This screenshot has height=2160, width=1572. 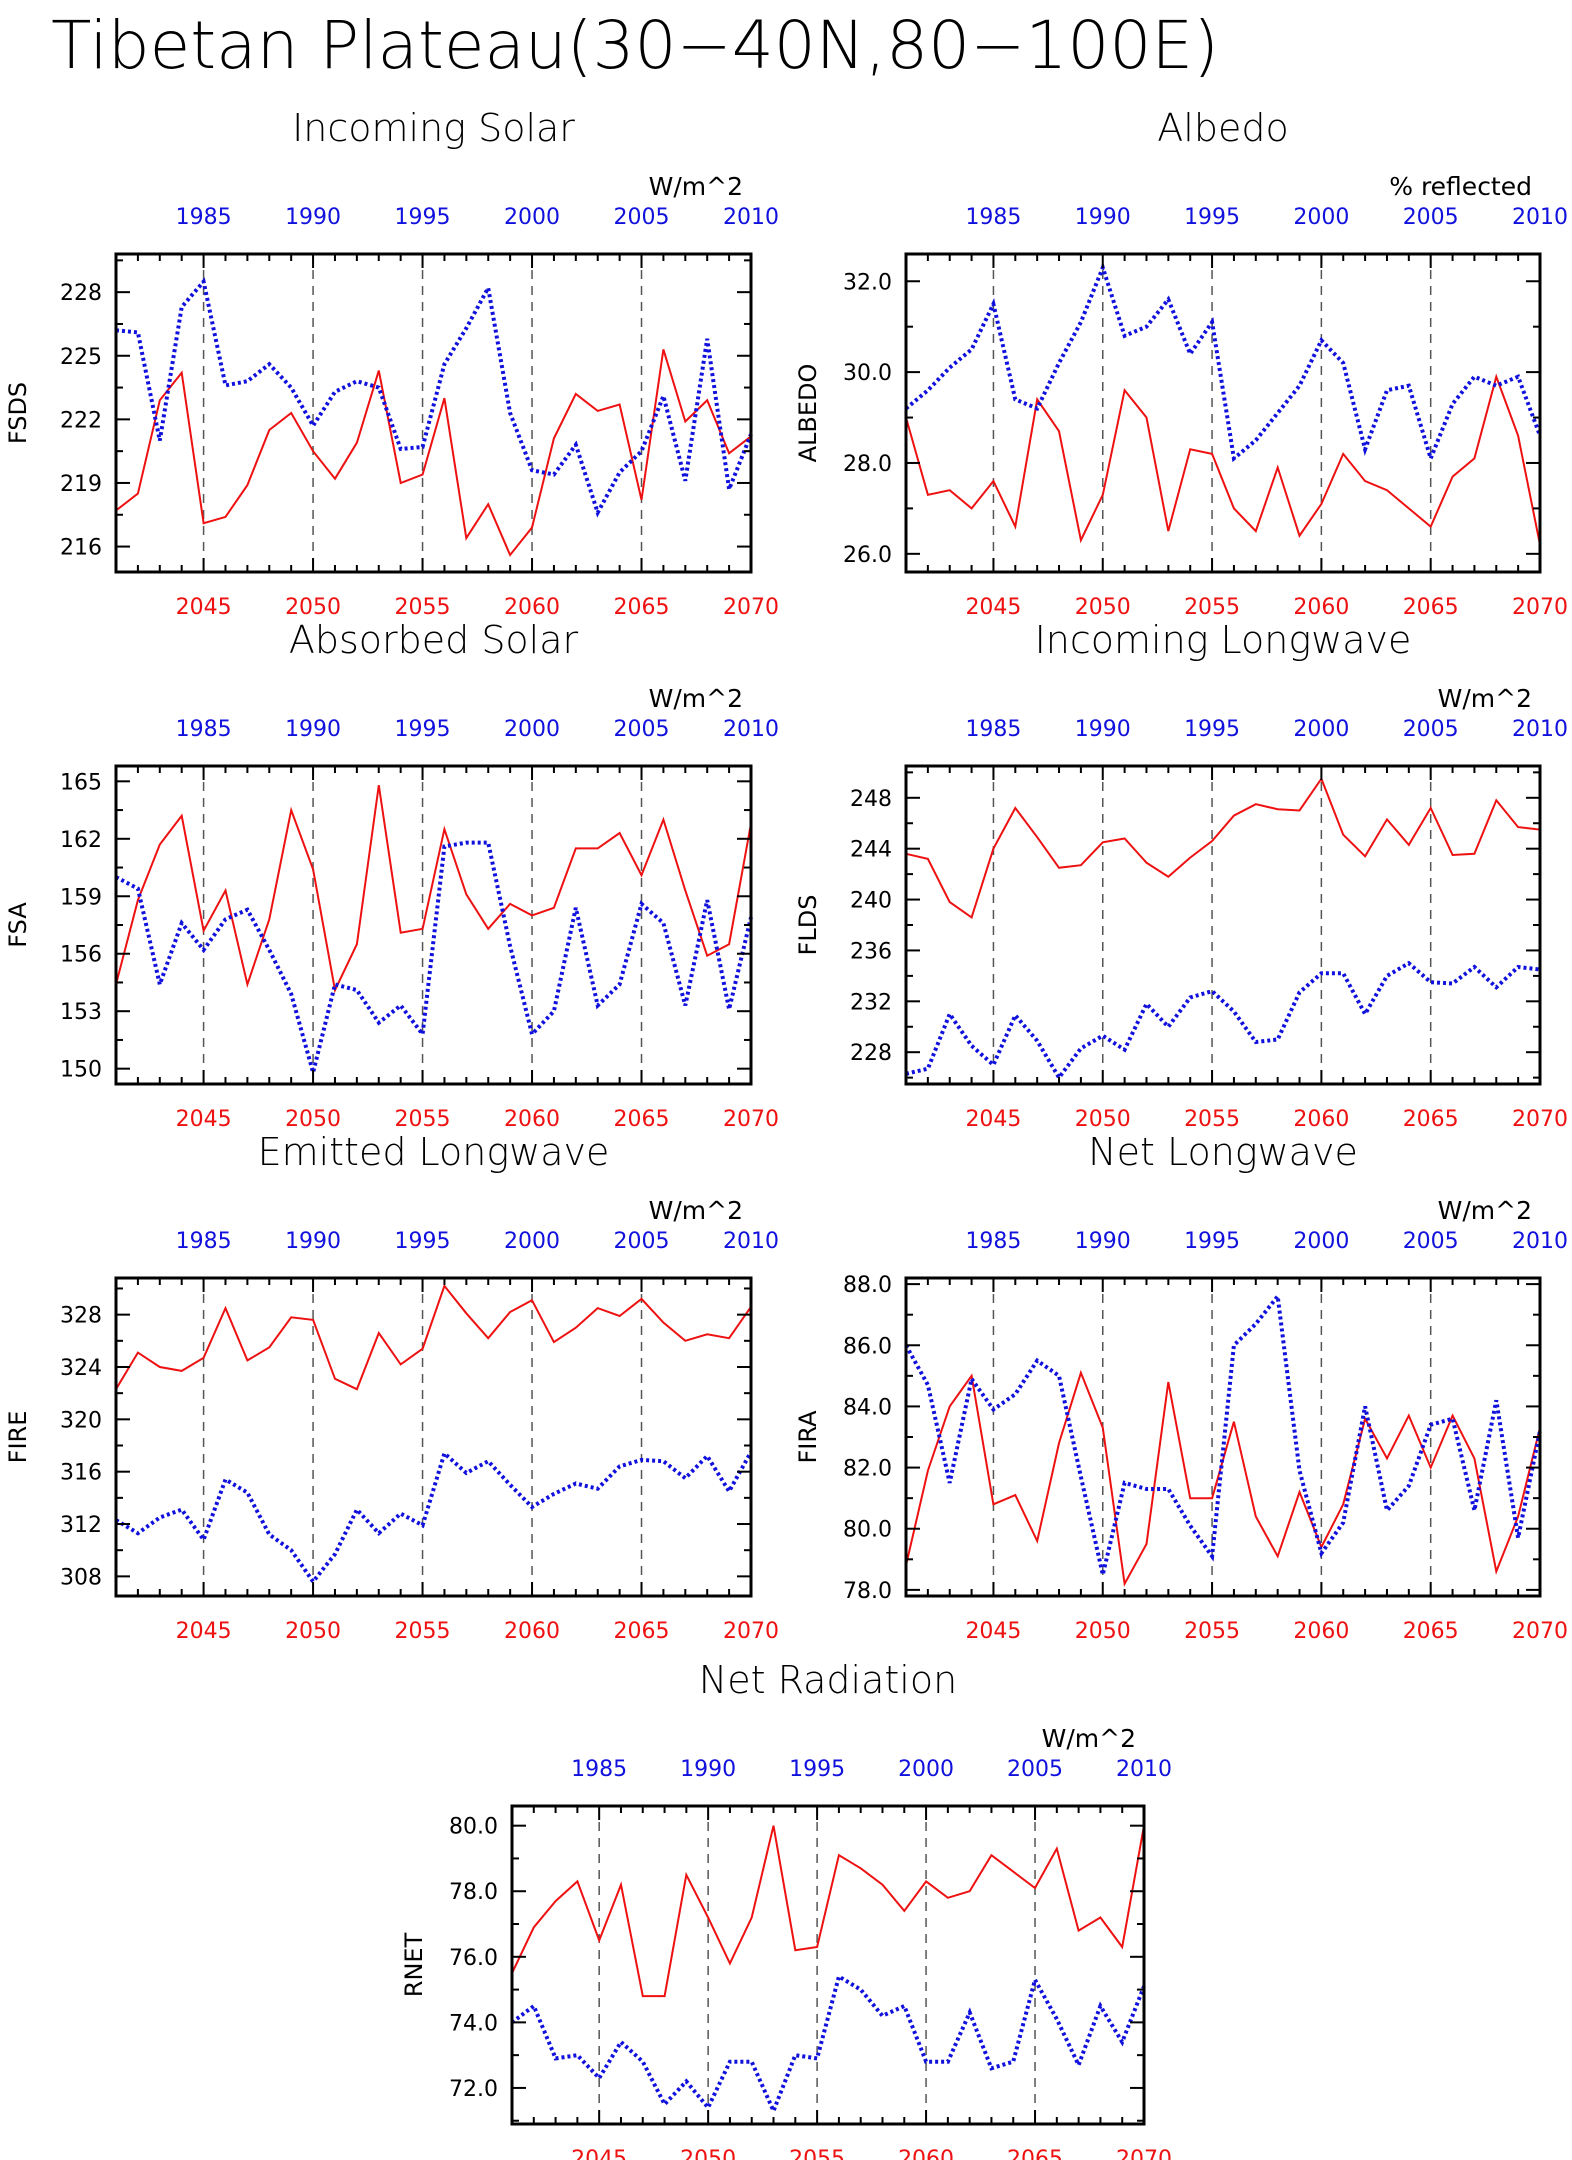 I want to click on y-tick-label: 222, so click(x=81, y=420).